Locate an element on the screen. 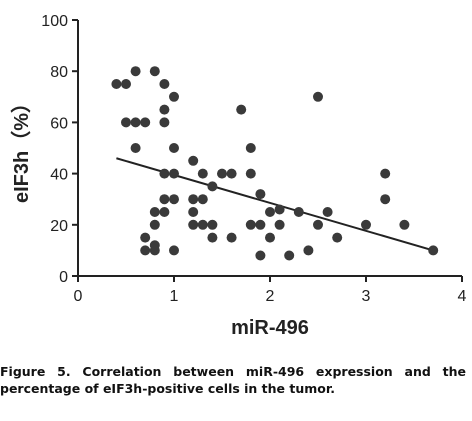  x-tick-label: 0 is located at coordinates (78, 296).